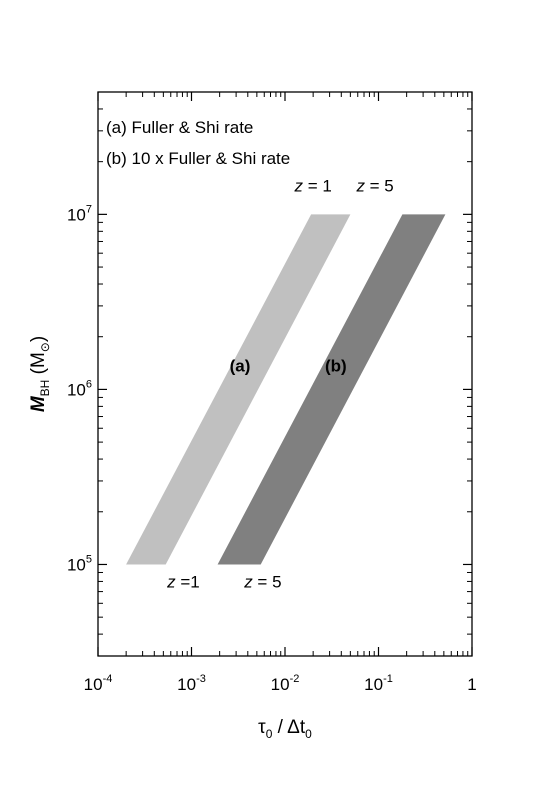  I want to click on x-tick-label: 10⁻³, so click(191, 683).